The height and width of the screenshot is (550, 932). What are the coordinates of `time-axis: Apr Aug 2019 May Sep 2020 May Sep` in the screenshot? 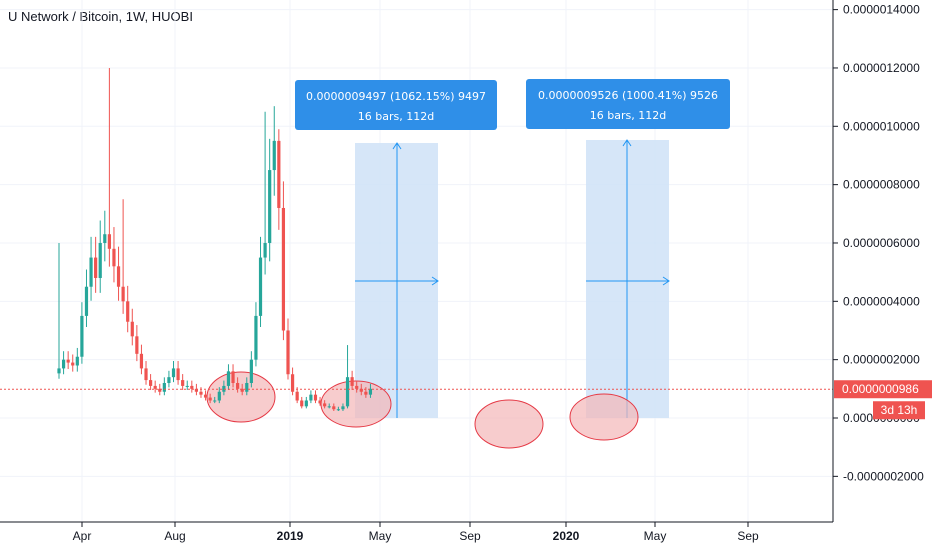 It's located at (416, 532).